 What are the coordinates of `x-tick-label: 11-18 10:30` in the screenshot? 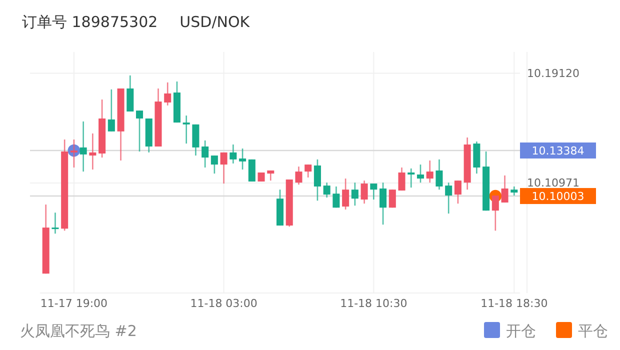 It's located at (374, 303).